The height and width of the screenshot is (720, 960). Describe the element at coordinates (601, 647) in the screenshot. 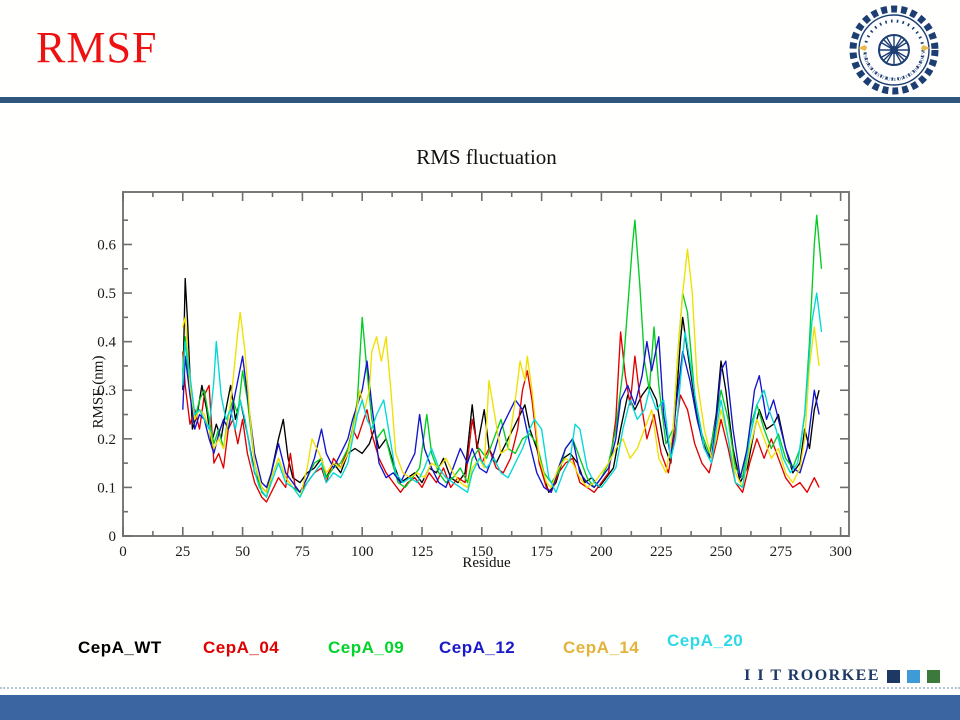

I see `legend-item-cepa-14: CepA_14` at that location.